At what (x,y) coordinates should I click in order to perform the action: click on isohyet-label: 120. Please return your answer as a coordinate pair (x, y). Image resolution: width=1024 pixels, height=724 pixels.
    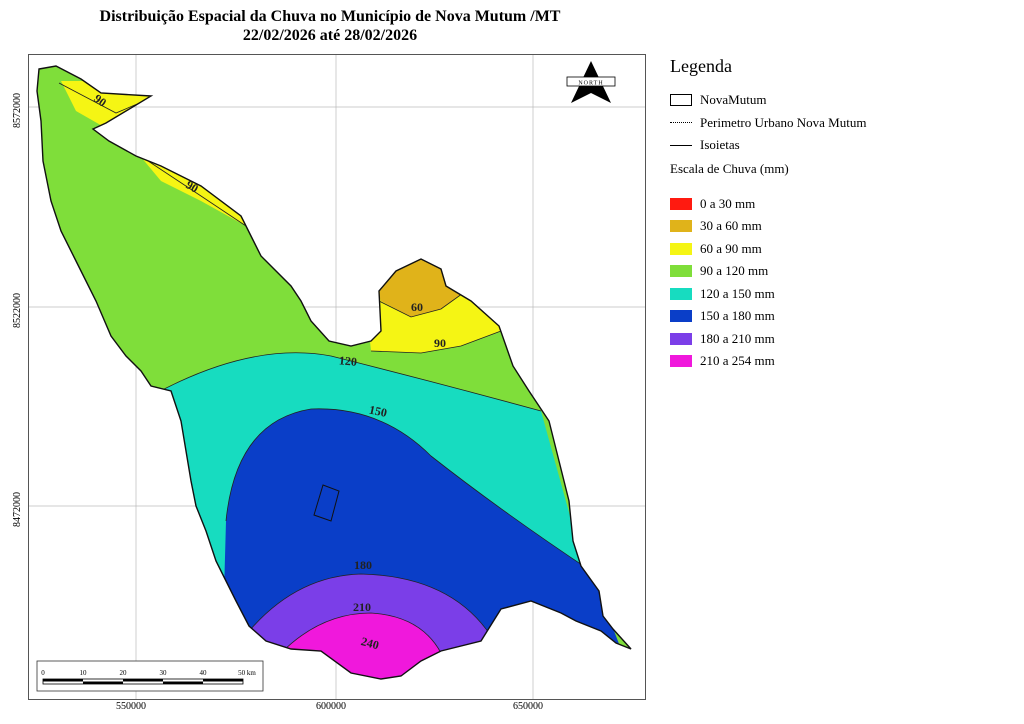
    Looking at the image, I should click on (347, 361).